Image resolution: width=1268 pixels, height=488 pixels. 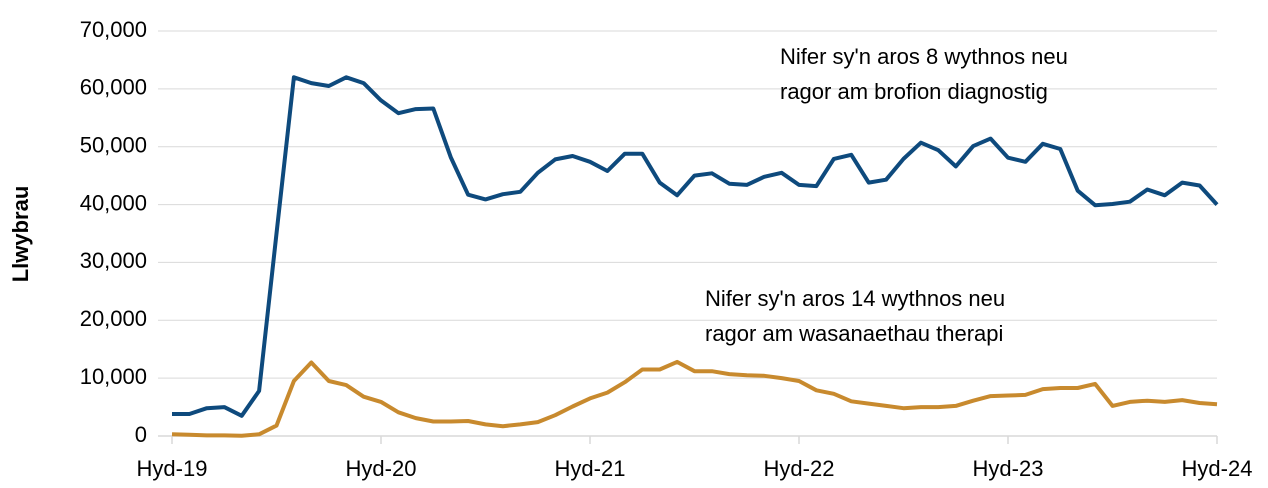 I want to click on x-tick-label: Hyd-19, so click(x=172, y=468).